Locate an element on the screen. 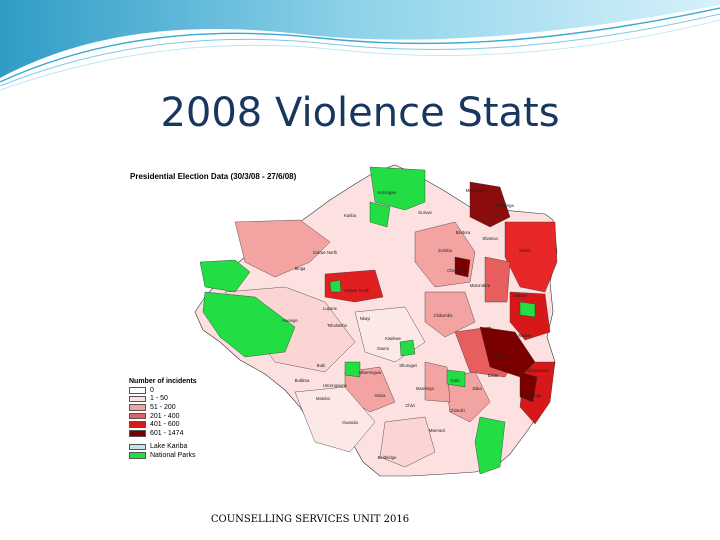  district-label: Mwenezi is located at coordinates (437, 430).